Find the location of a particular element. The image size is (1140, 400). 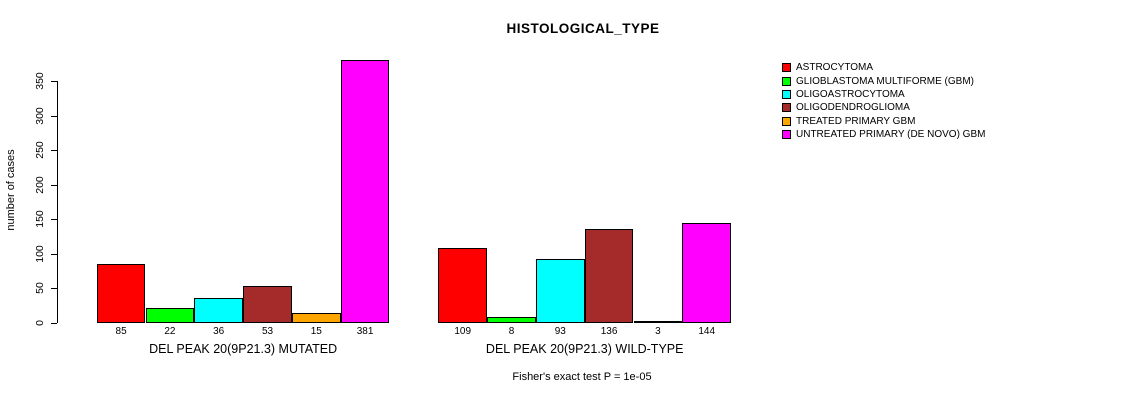

y-axis-tick-label: 50 is located at coordinates (40, 288).